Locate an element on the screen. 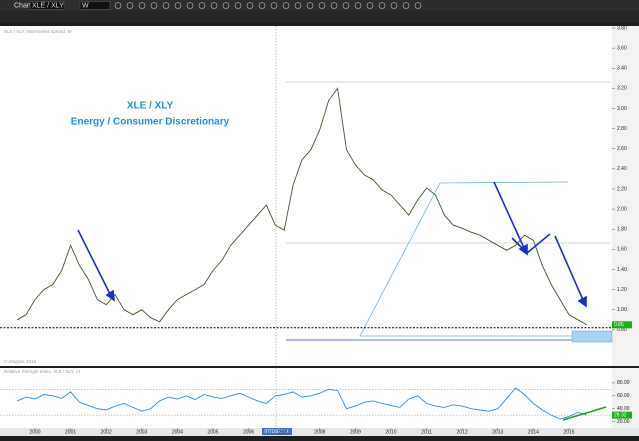 This screenshot has height=441, width=639. last-price-label: 0.85 is located at coordinates (619, 325).